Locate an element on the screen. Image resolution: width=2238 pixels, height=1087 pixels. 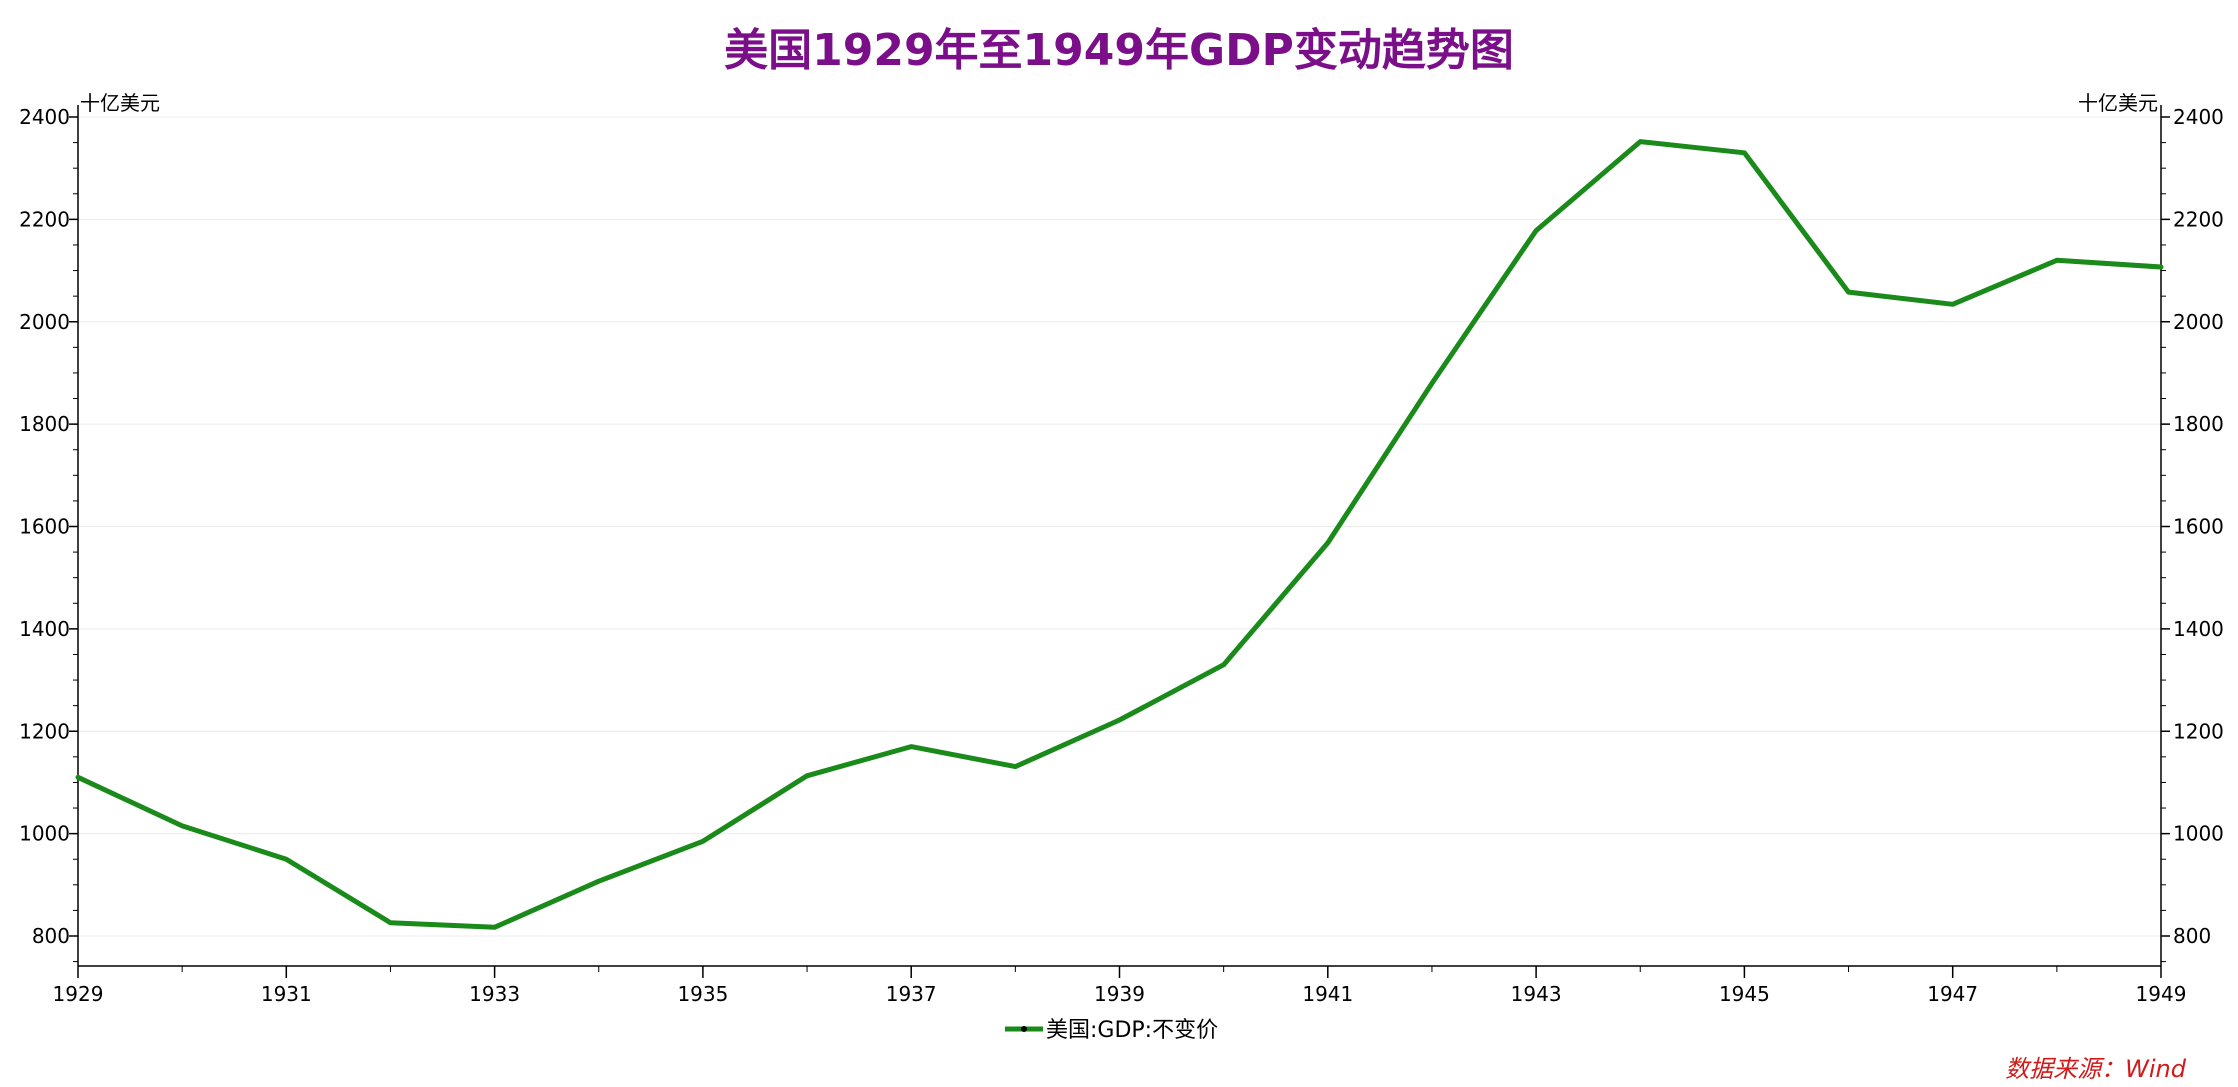
y-tick-label-left: 1600 is located at coordinates (44, 527).